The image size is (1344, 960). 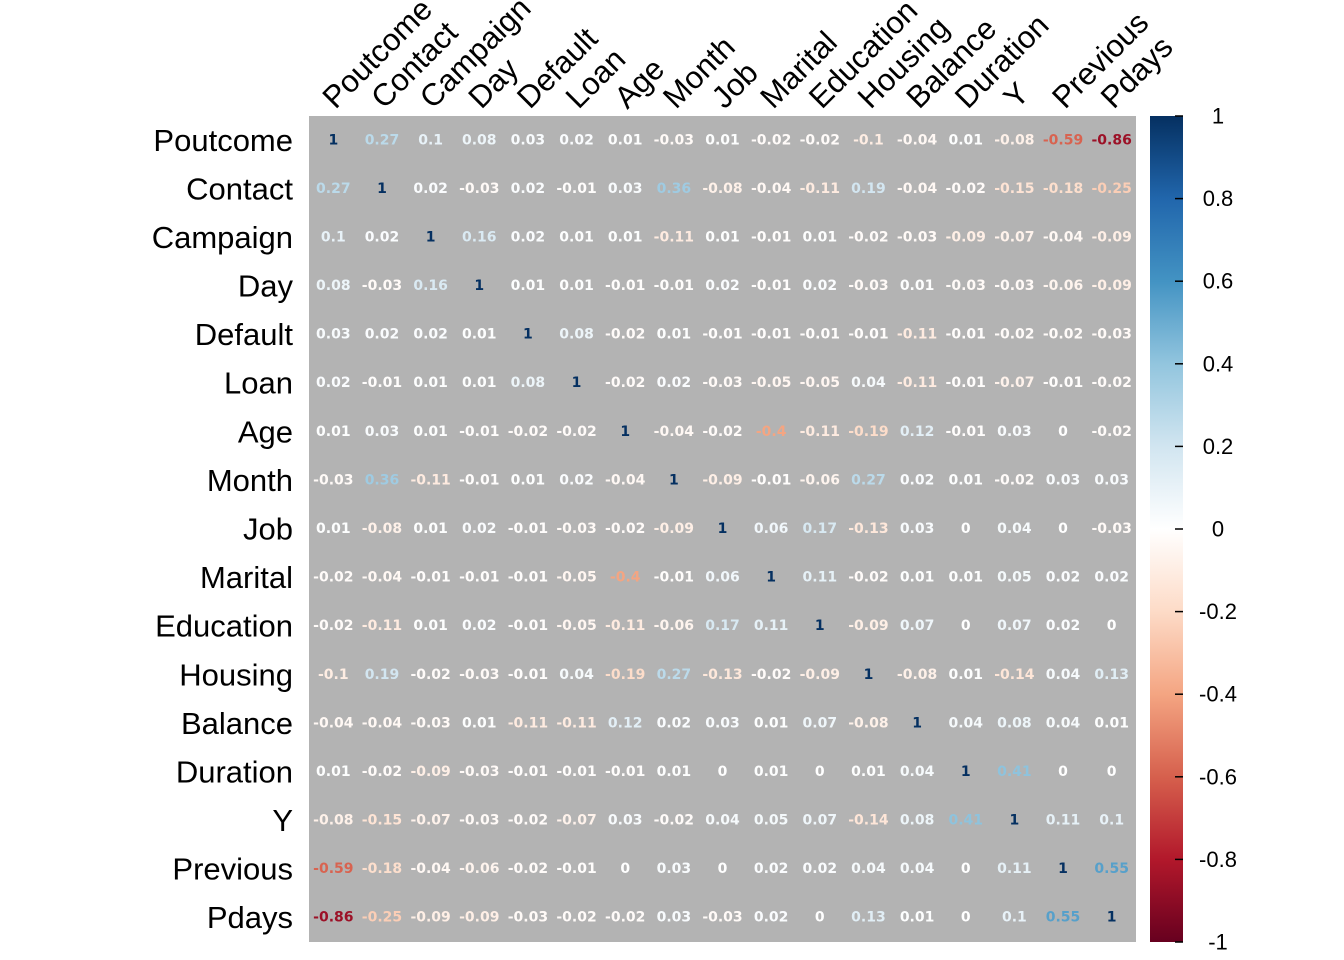 What do you see at coordinates (246, 577) in the screenshot?
I see `row-label: Marital` at bounding box center [246, 577].